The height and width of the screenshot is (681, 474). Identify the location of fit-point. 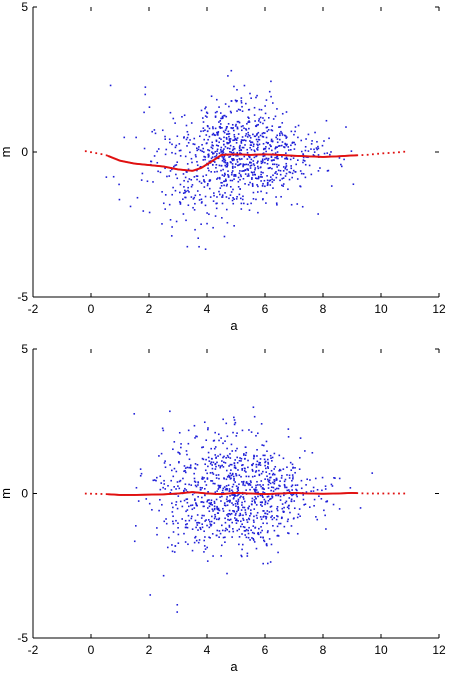
(388, 153).